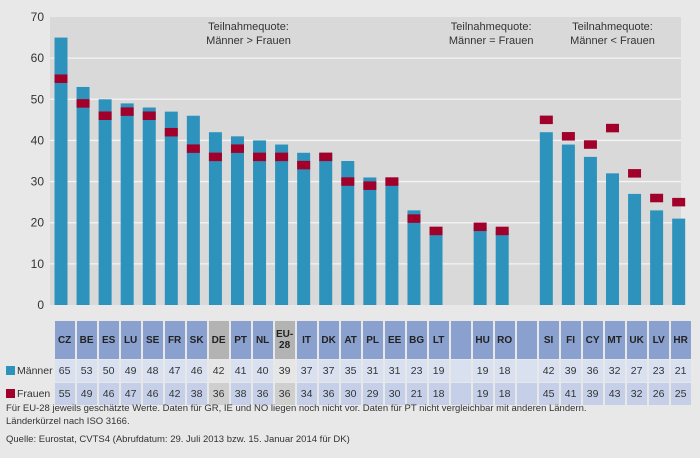 This screenshot has width=700, height=458. What do you see at coordinates (130, 340) in the screenshot?
I see `column-header-lu: LU` at bounding box center [130, 340].